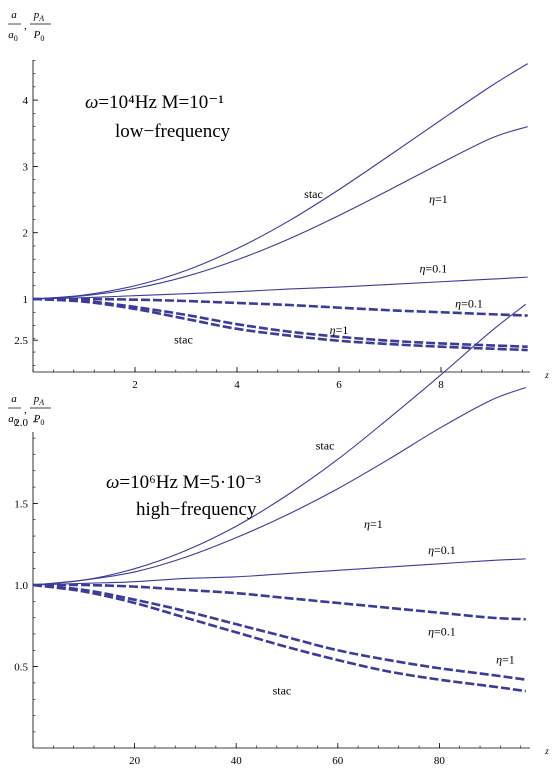 This screenshot has width=552, height=772. Describe the element at coordinates (338, 761) in the screenshot. I see `x-tick-label: 60` at that location.